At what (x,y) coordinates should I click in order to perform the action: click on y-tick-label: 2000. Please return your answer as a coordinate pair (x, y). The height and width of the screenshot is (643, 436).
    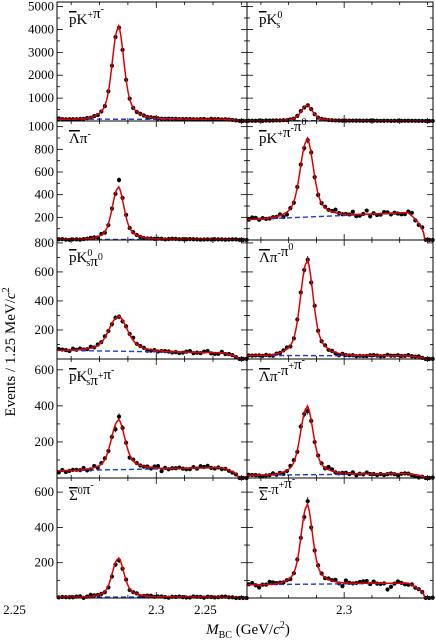
    Looking at the image, I should click on (41, 74).